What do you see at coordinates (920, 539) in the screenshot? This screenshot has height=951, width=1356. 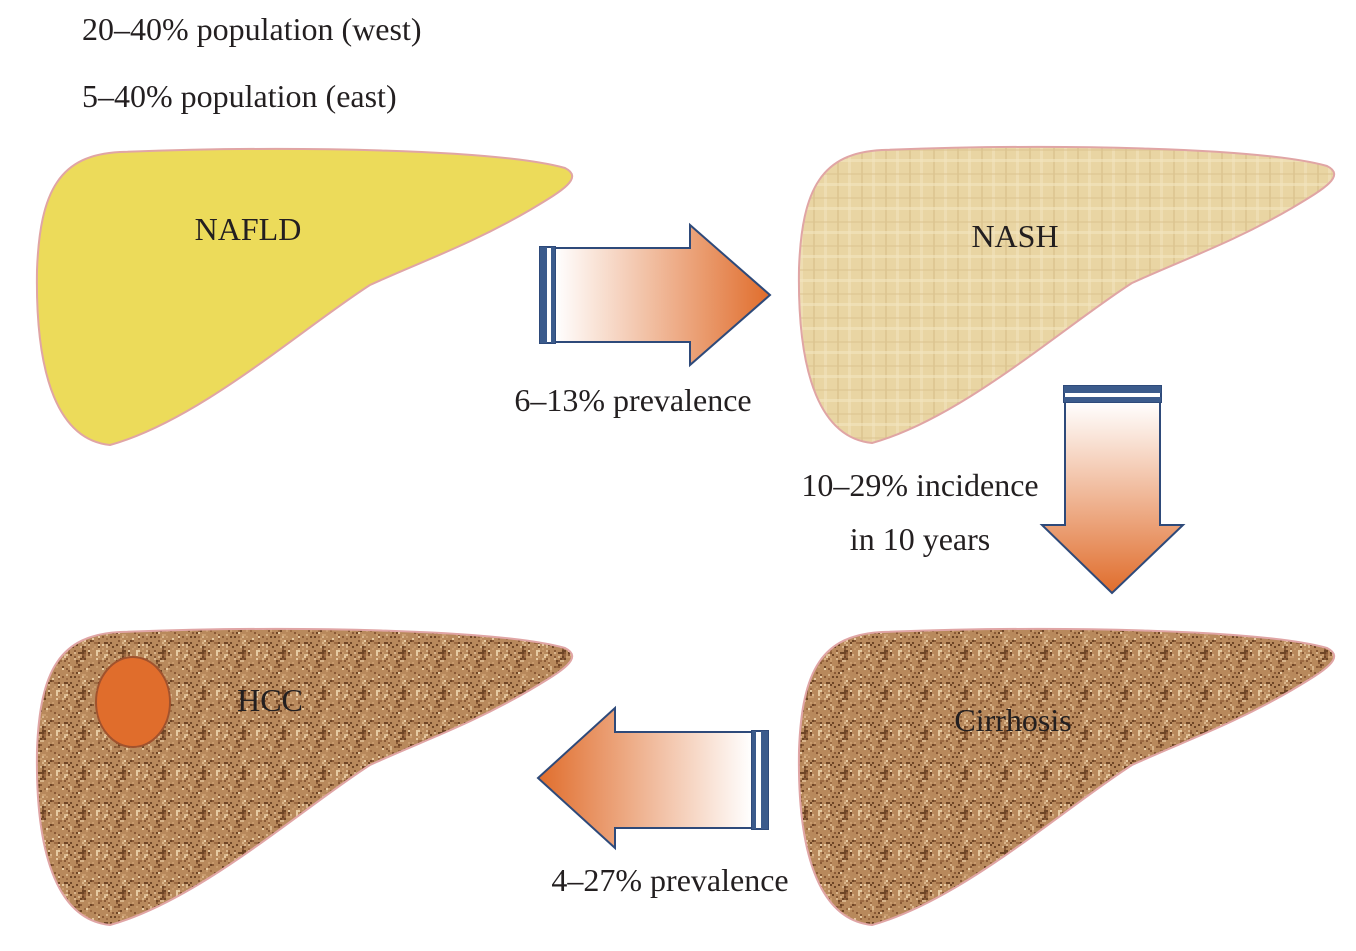 I see `edge-label: in 10 years` at bounding box center [920, 539].